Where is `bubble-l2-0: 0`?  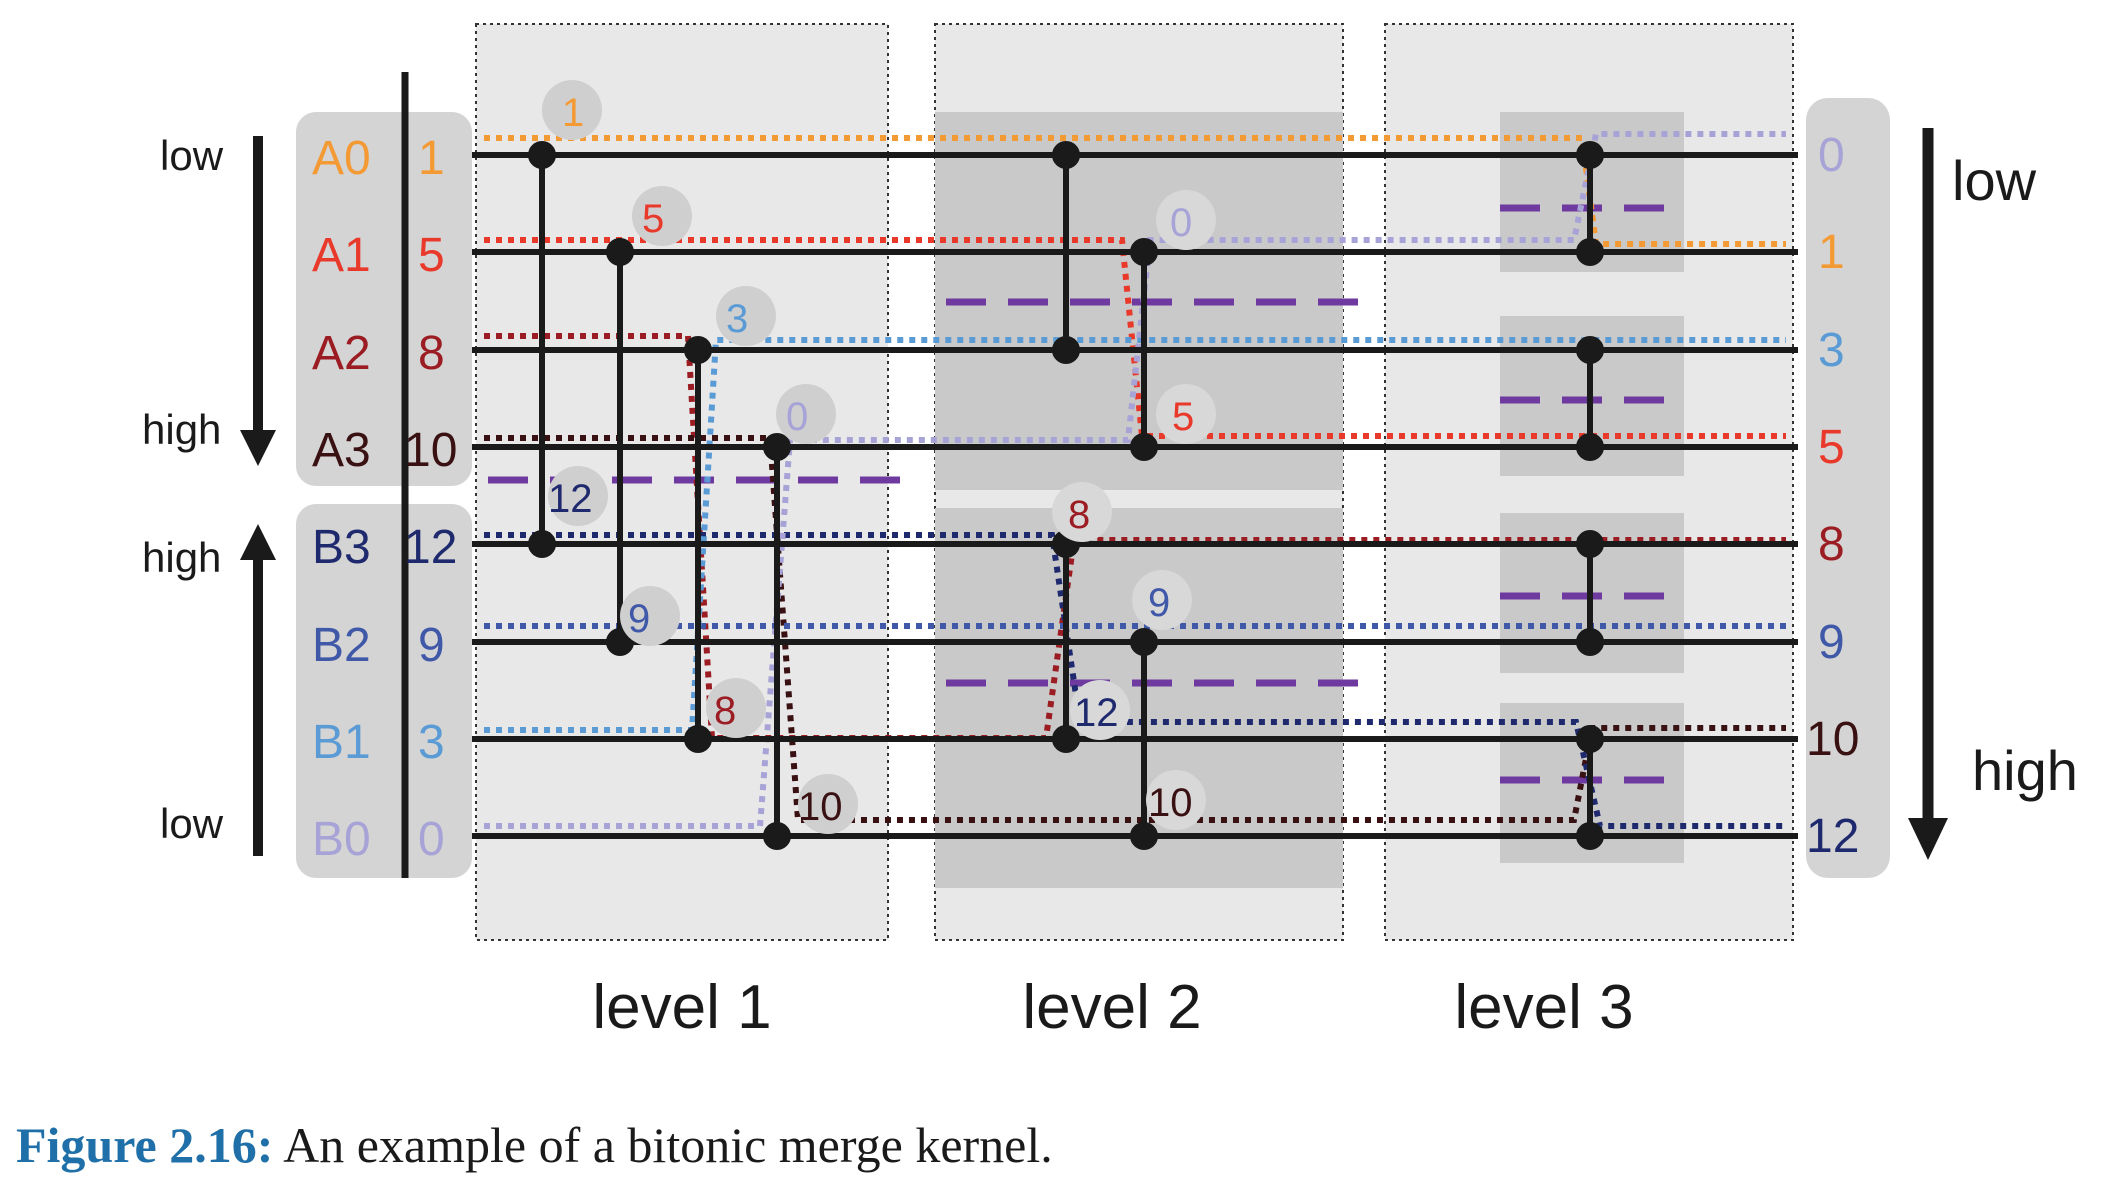 bubble-l2-0: 0 is located at coordinates (1186, 220).